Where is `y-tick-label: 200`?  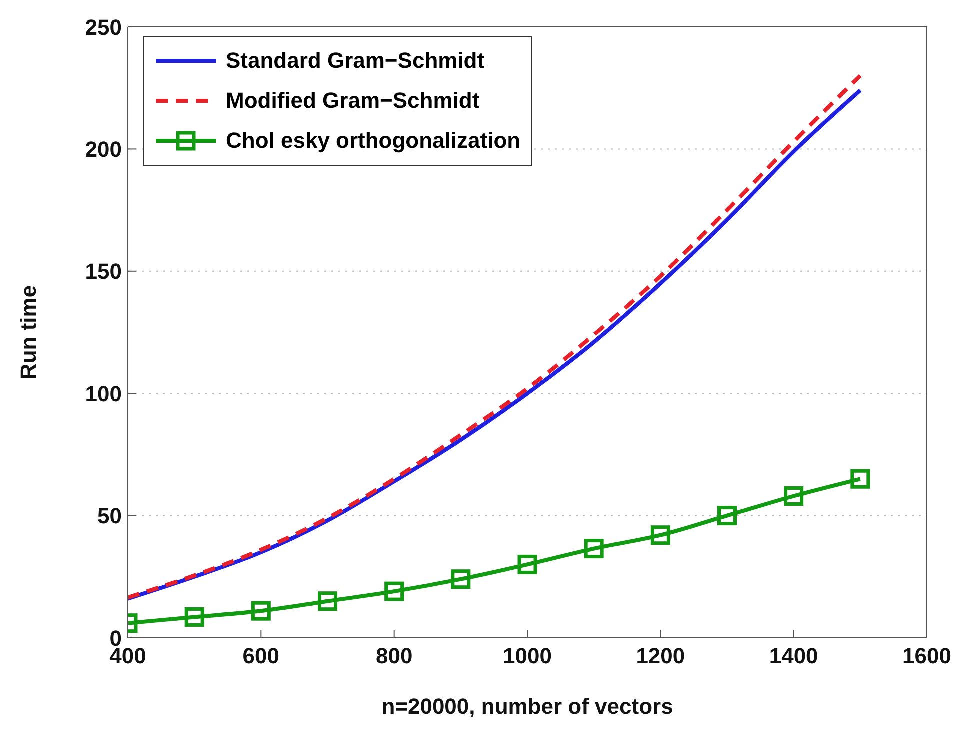
y-tick-label: 200 is located at coordinates (103, 149).